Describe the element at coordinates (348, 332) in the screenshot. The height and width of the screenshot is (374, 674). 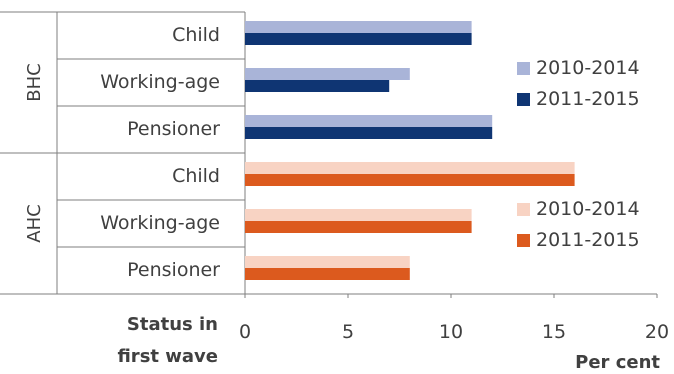
I see `x-tick-label: 5` at that location.